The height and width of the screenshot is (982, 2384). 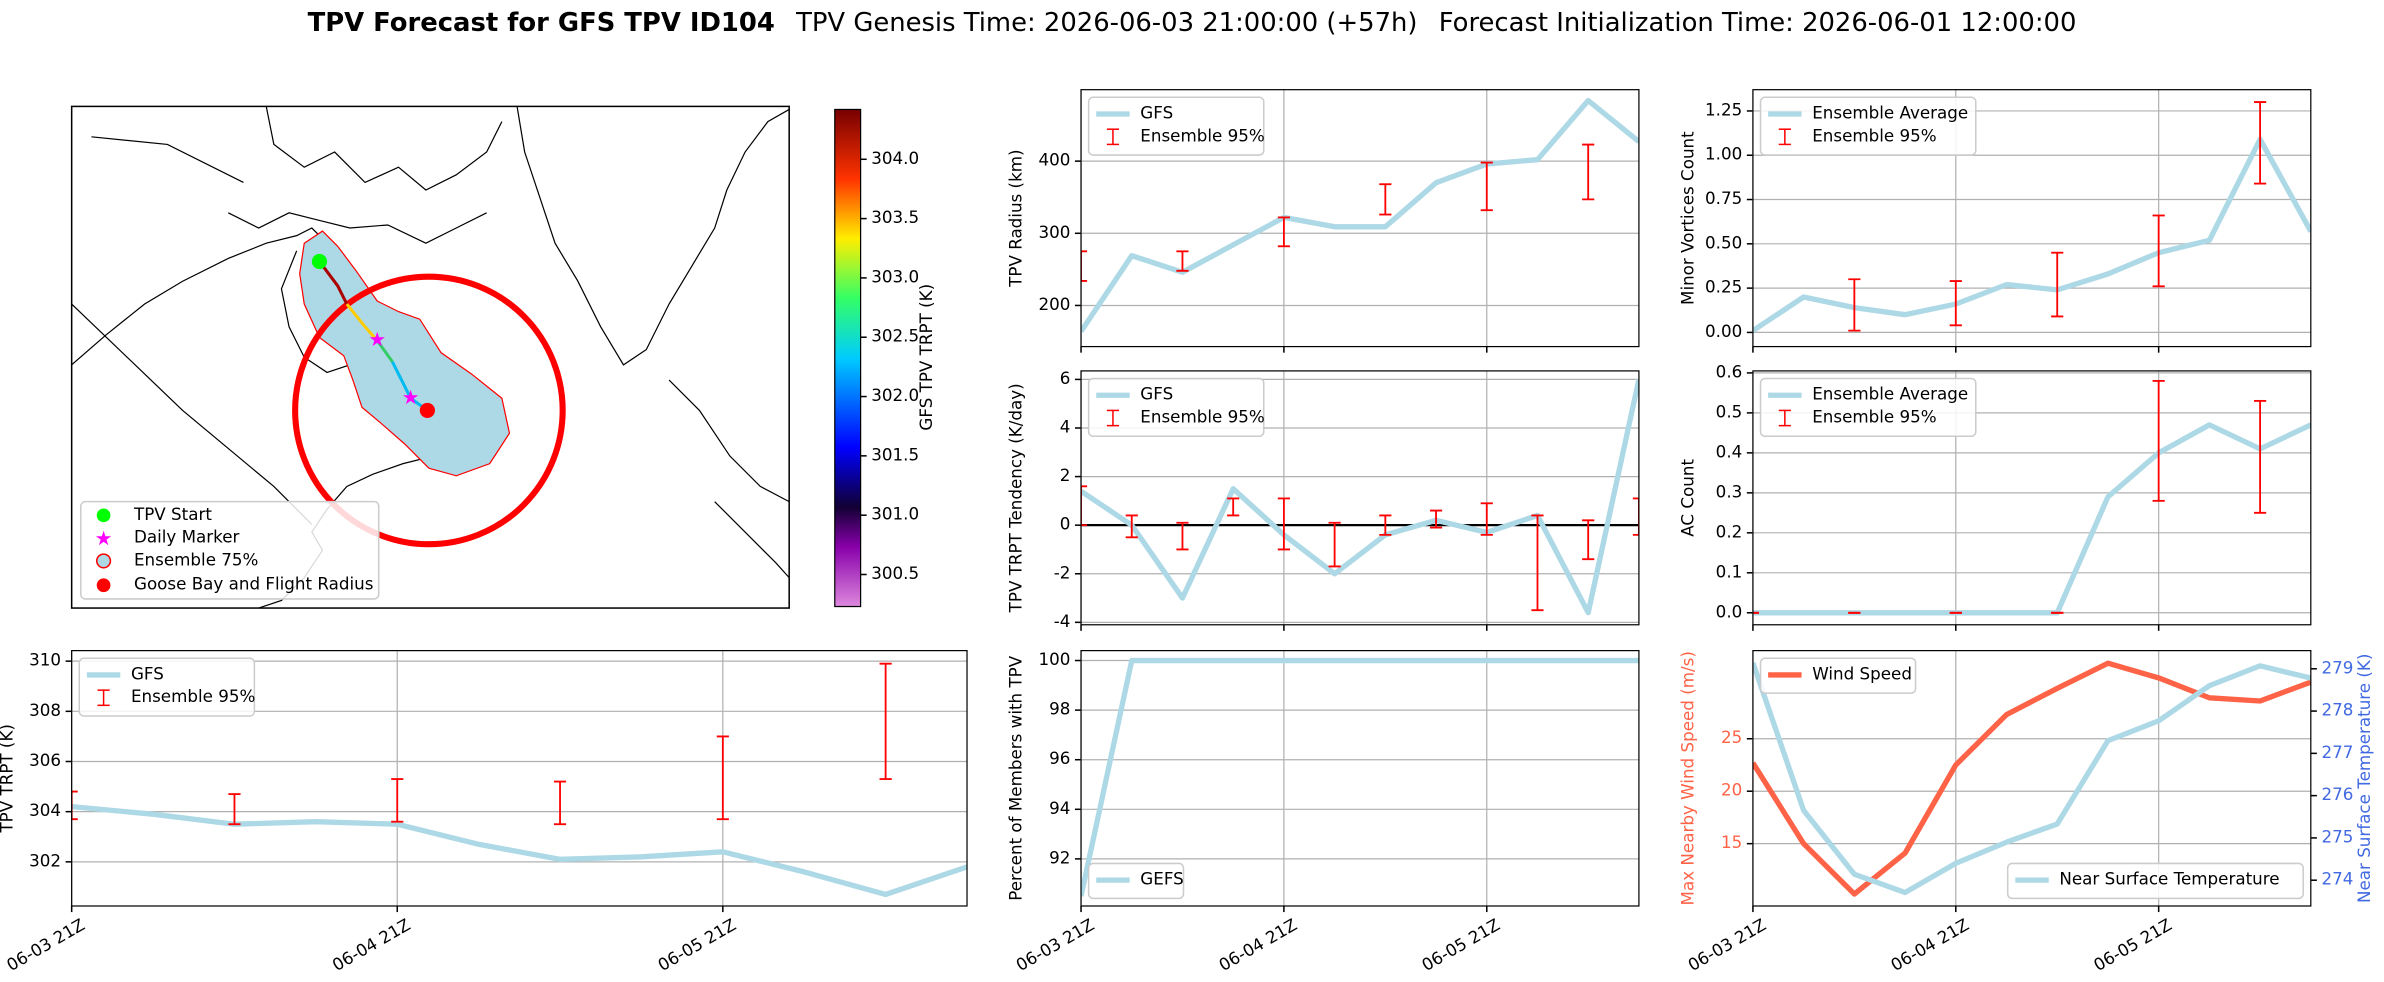 I want to click on colorbar-tick-label: 303.5, so click(x=895, y=217).